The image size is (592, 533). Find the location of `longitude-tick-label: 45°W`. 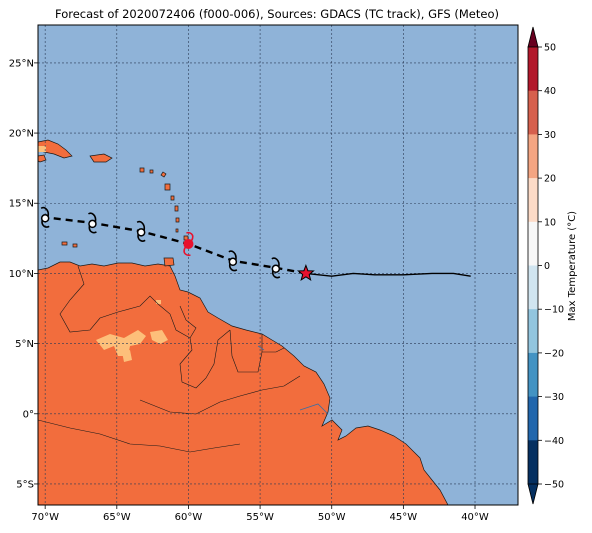

longitude-tick-label: 45°W is located at coordinates (404, 517).